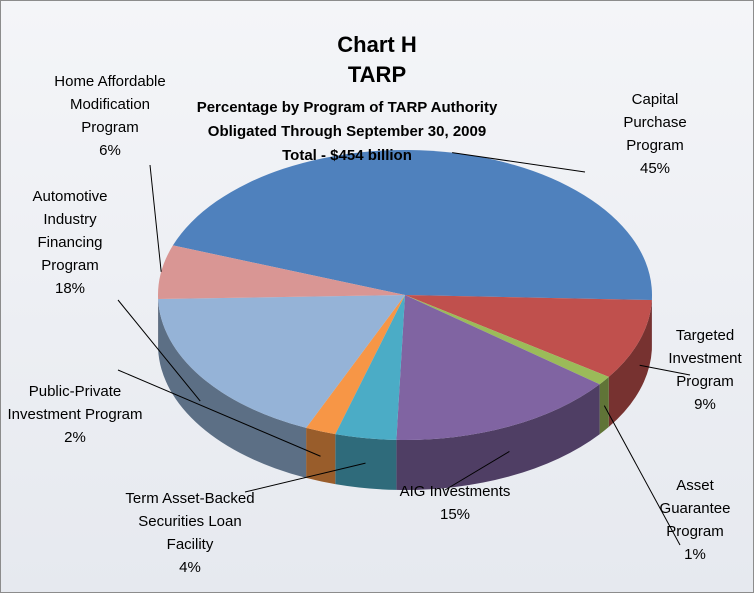 Image resolution: width=754 pixels, height=593 pixels. I want to click on subtitle-line: Obligated Through September 30, 2009, so click(347, 131).